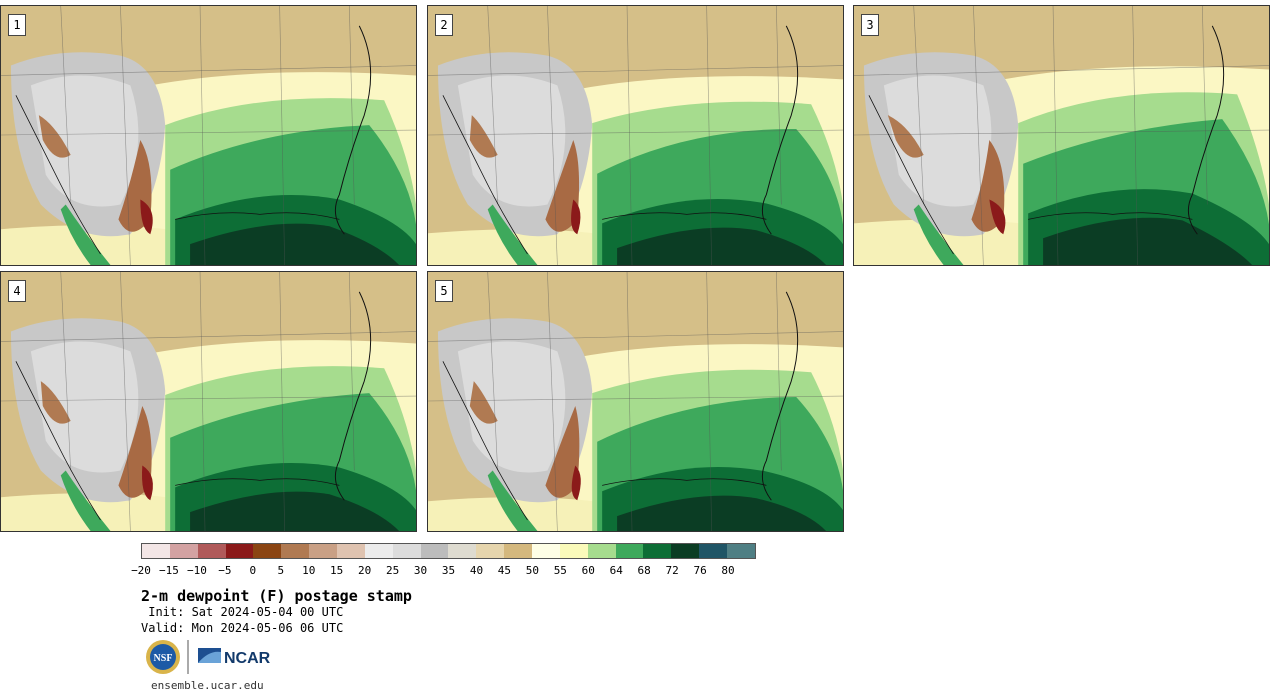 This screenshot has width=1280, height=696. Describe the element at coordinates (560, 570) in the screenshot. I see `colorbar-tick-label: 55` at that location.